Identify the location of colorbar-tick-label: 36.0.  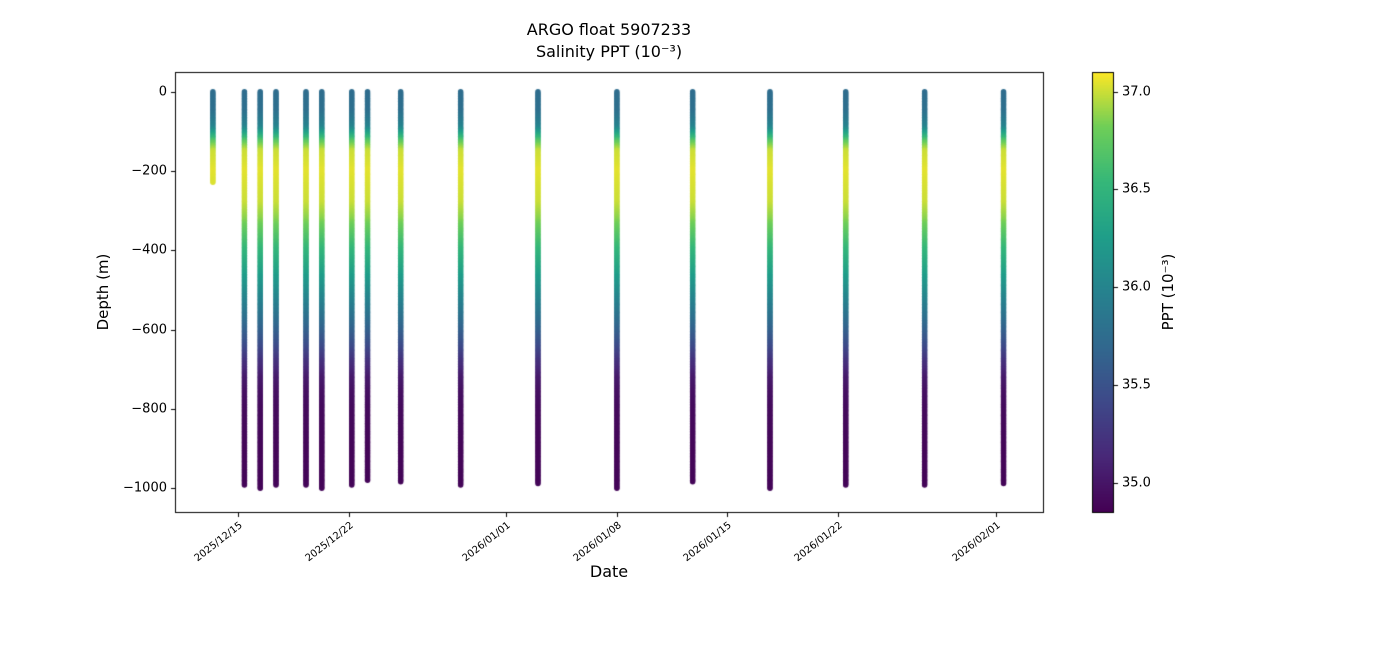
(1136, 287).